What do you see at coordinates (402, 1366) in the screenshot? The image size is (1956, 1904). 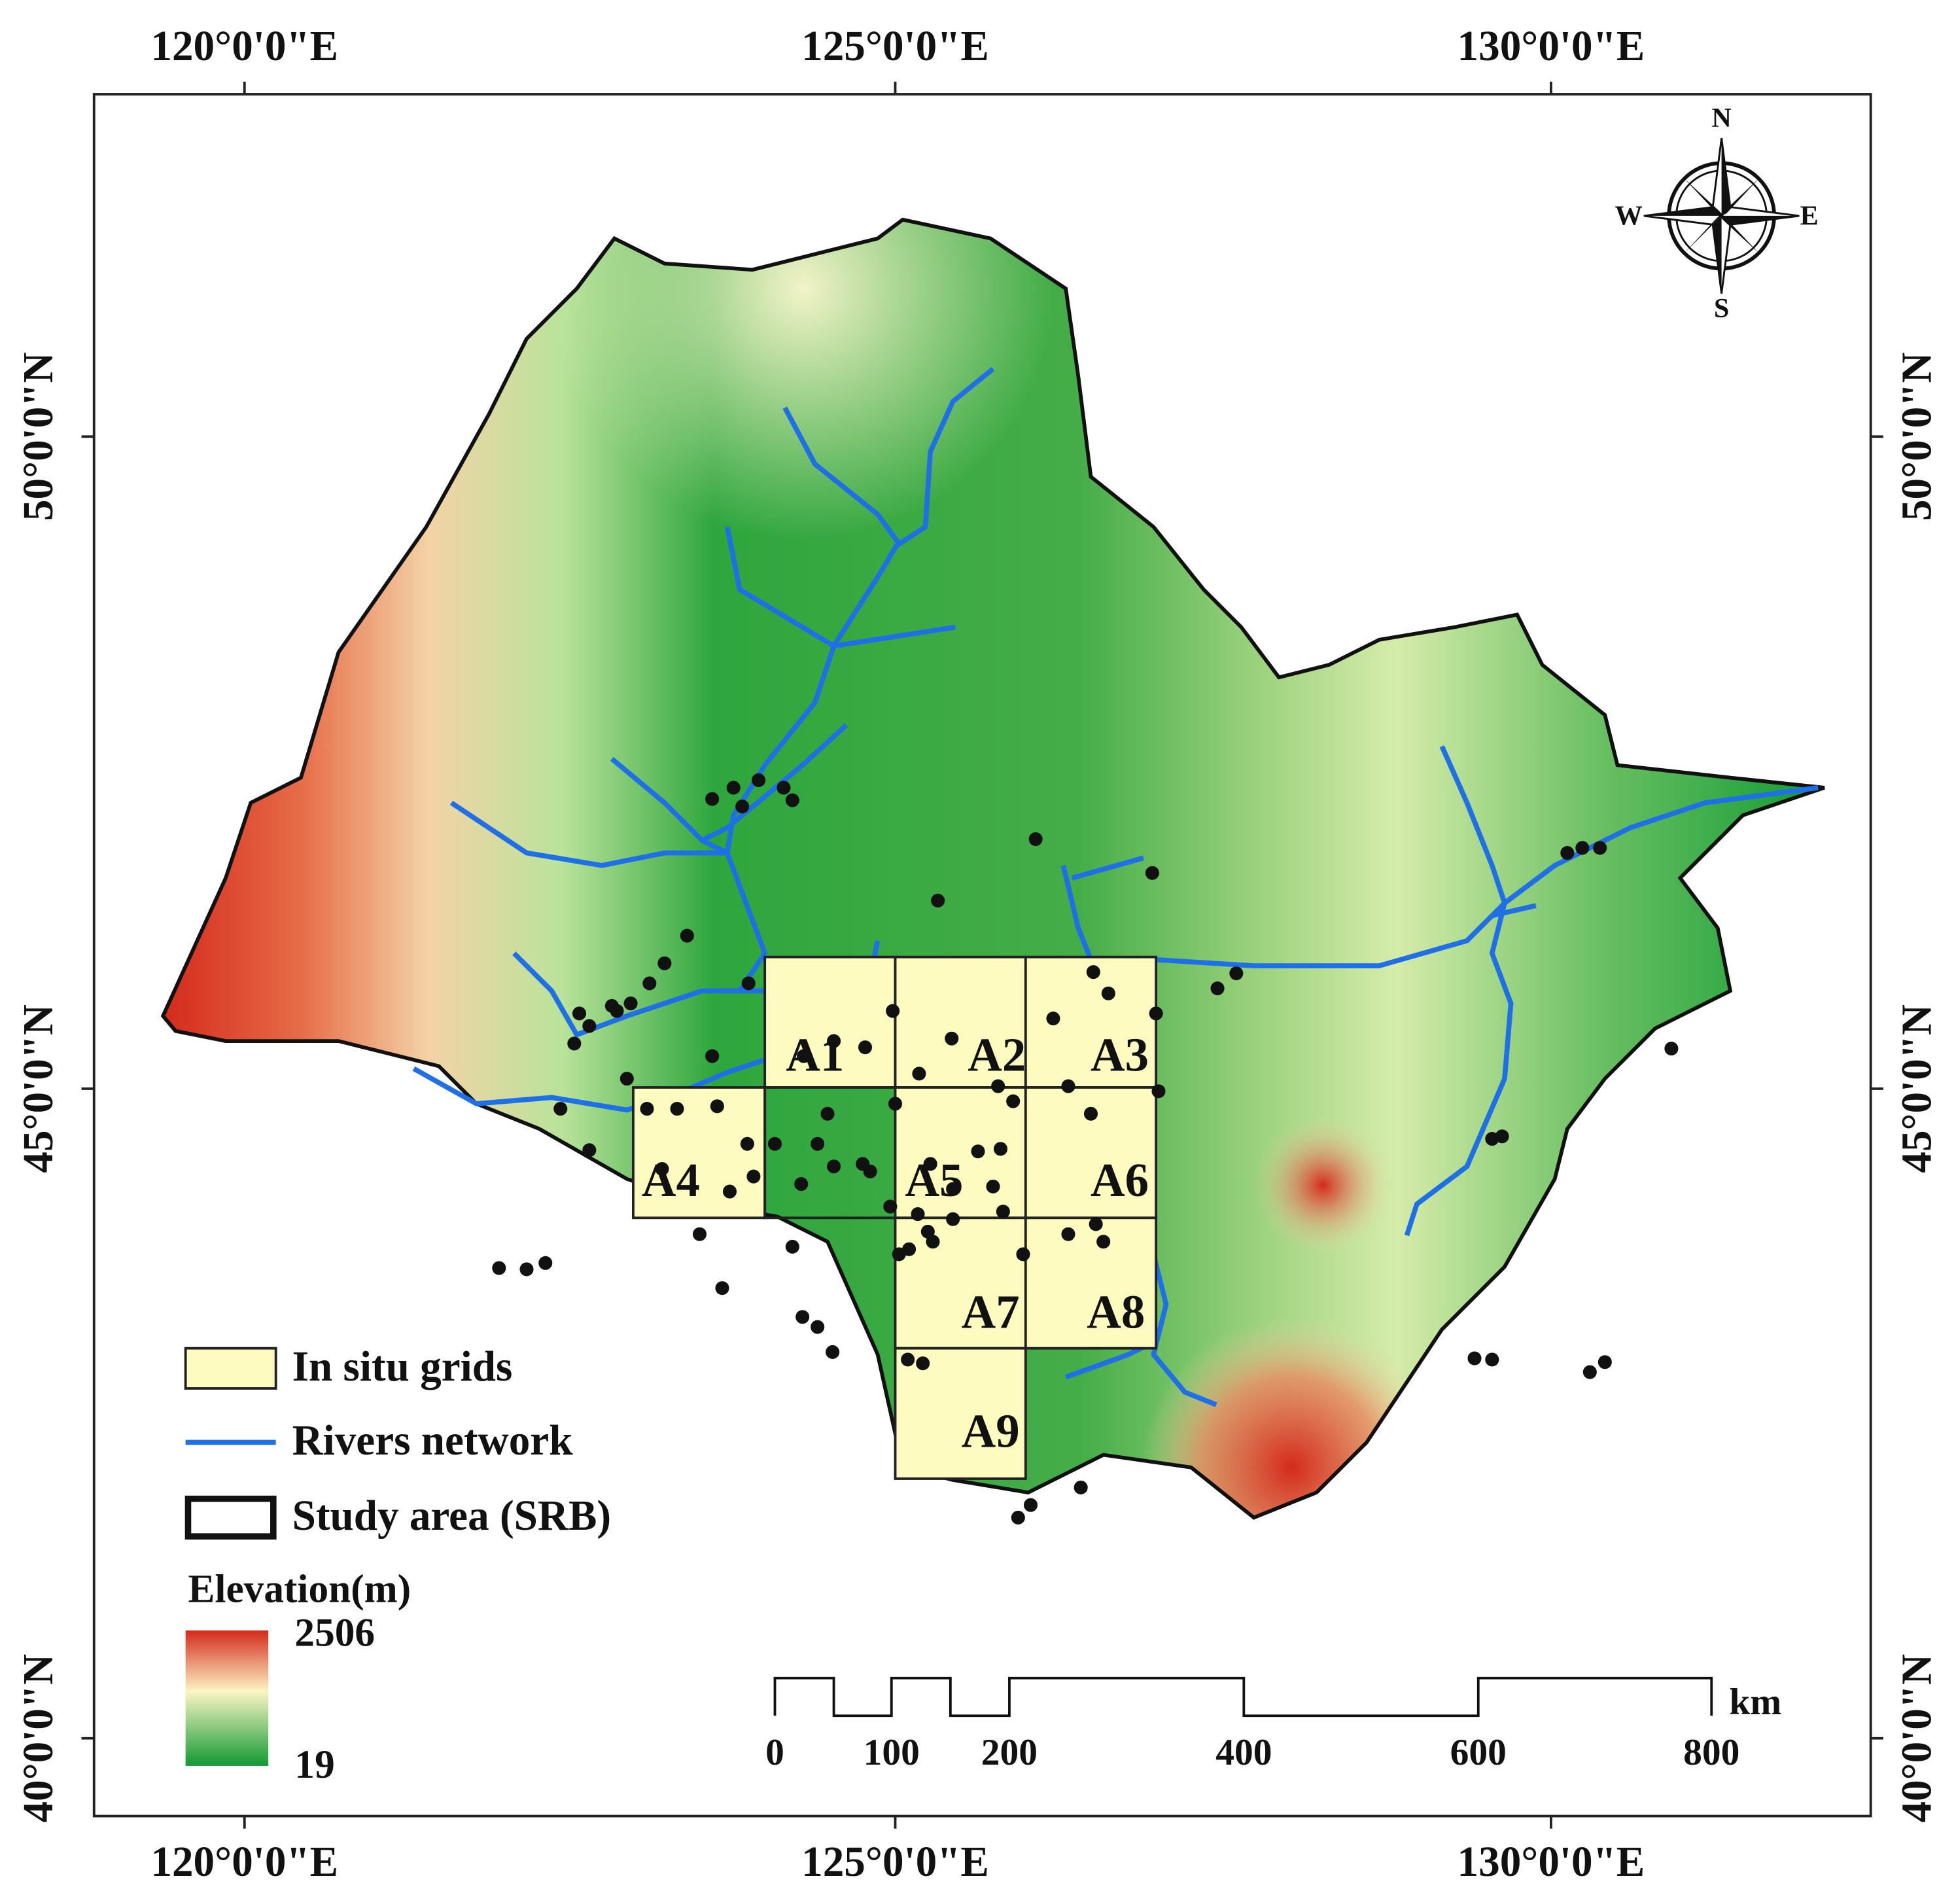 I see `legend-label: In situ grids` at bounding box center [402, 1366].